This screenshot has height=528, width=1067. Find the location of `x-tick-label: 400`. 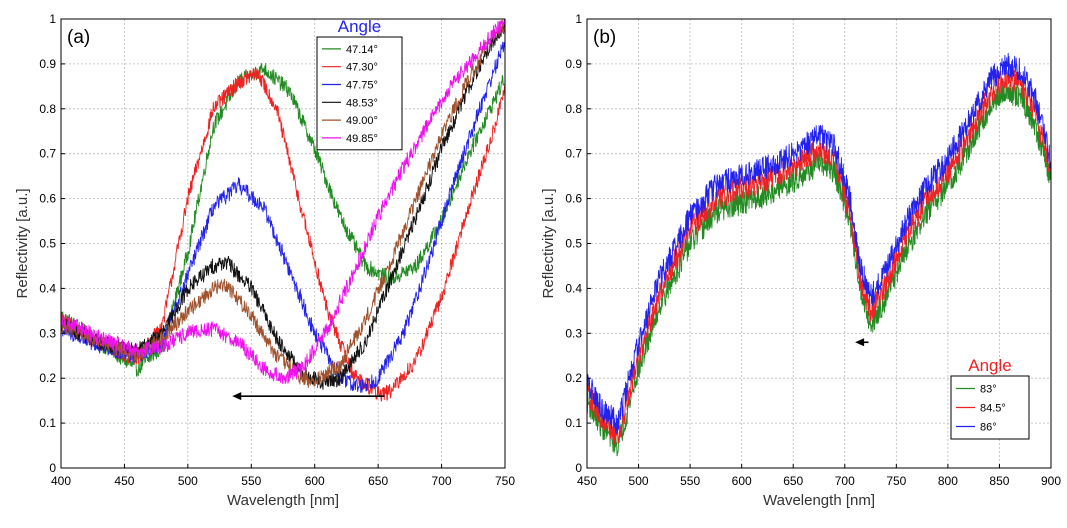

x-tick-label: 400 is located at coordinates (61, 481).